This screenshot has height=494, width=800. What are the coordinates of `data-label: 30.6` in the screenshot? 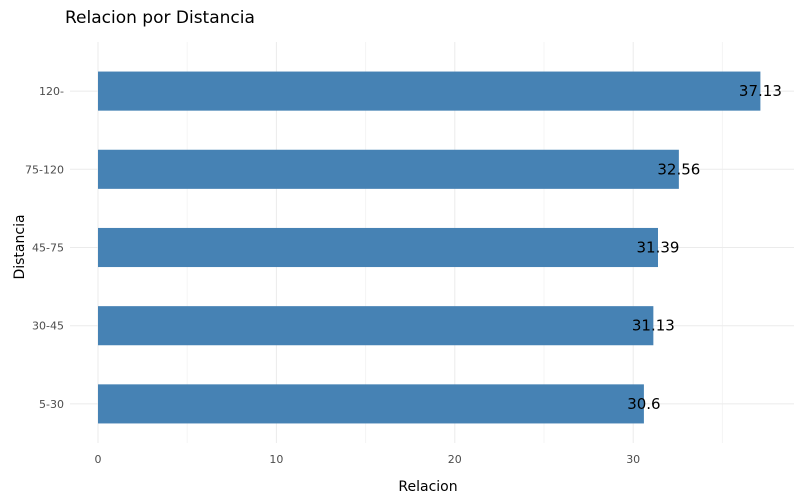 It's located at (643, 404).